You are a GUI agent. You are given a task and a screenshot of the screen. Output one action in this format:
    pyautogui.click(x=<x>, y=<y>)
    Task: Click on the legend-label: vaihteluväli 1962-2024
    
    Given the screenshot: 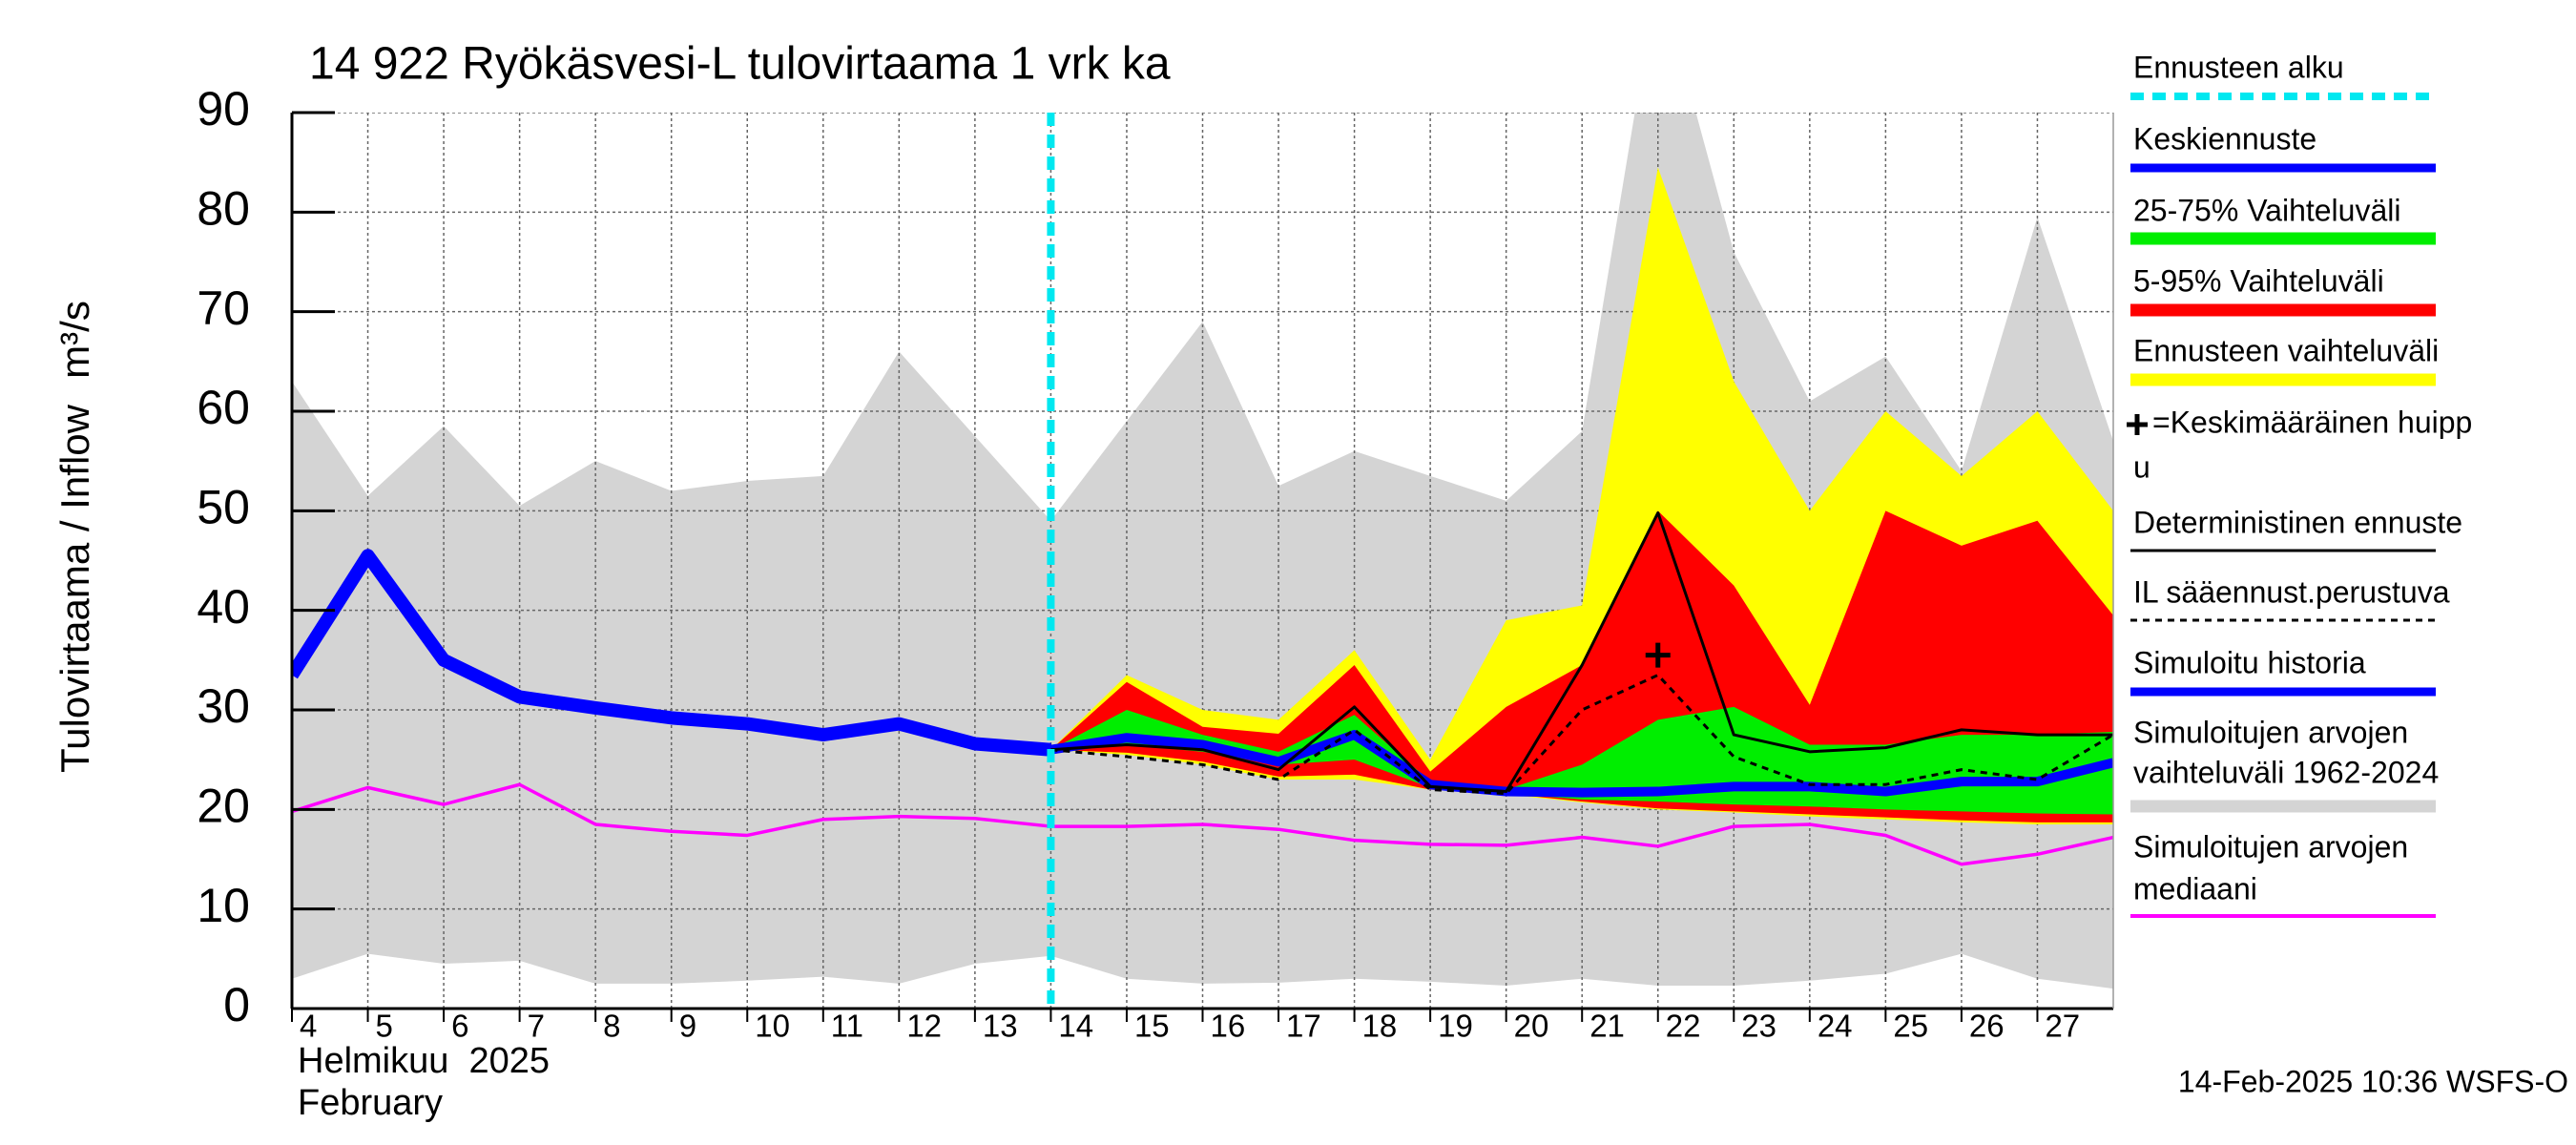 What is the action you would take?
    pyautogui.click(x=2286, y=772)
    